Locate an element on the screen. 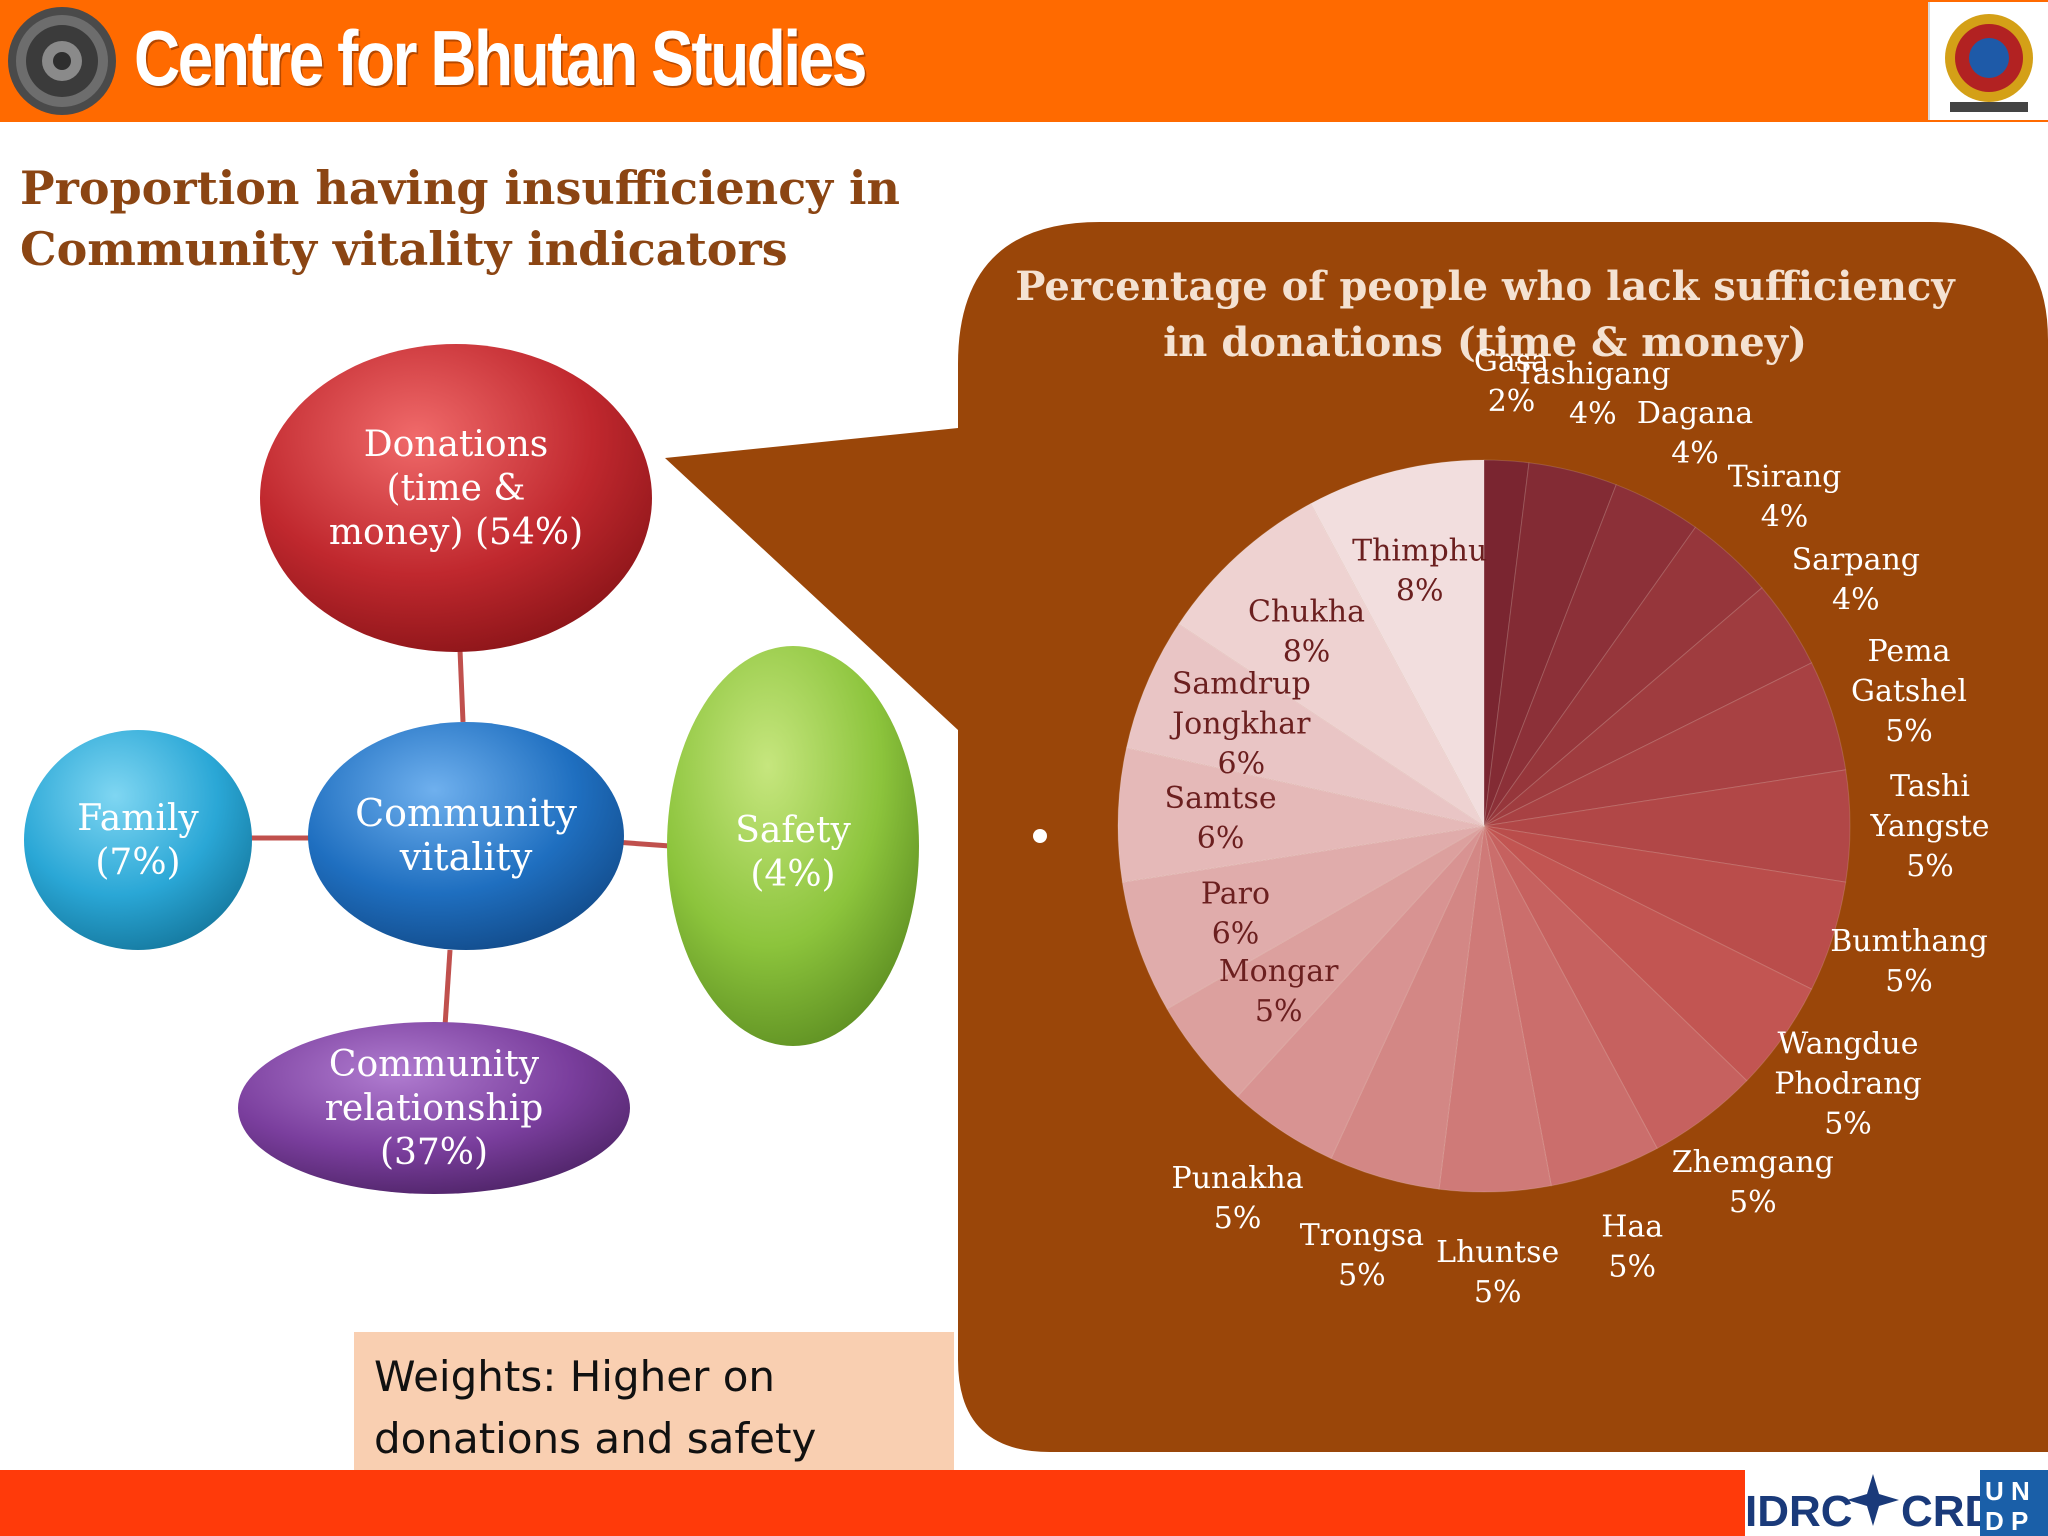 This screenshot has height=1536, width=2048. donations-label-line3: money) (54%) is located at coordinates (456, 532).